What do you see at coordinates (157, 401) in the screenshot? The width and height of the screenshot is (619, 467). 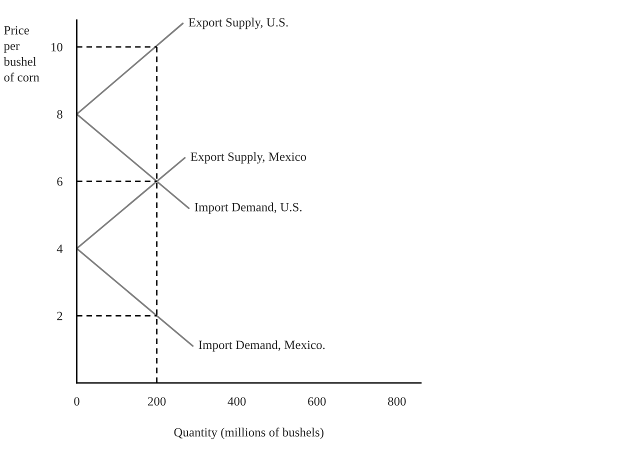 I see `x-tick-label: 200` at bounding box center [157, 401].